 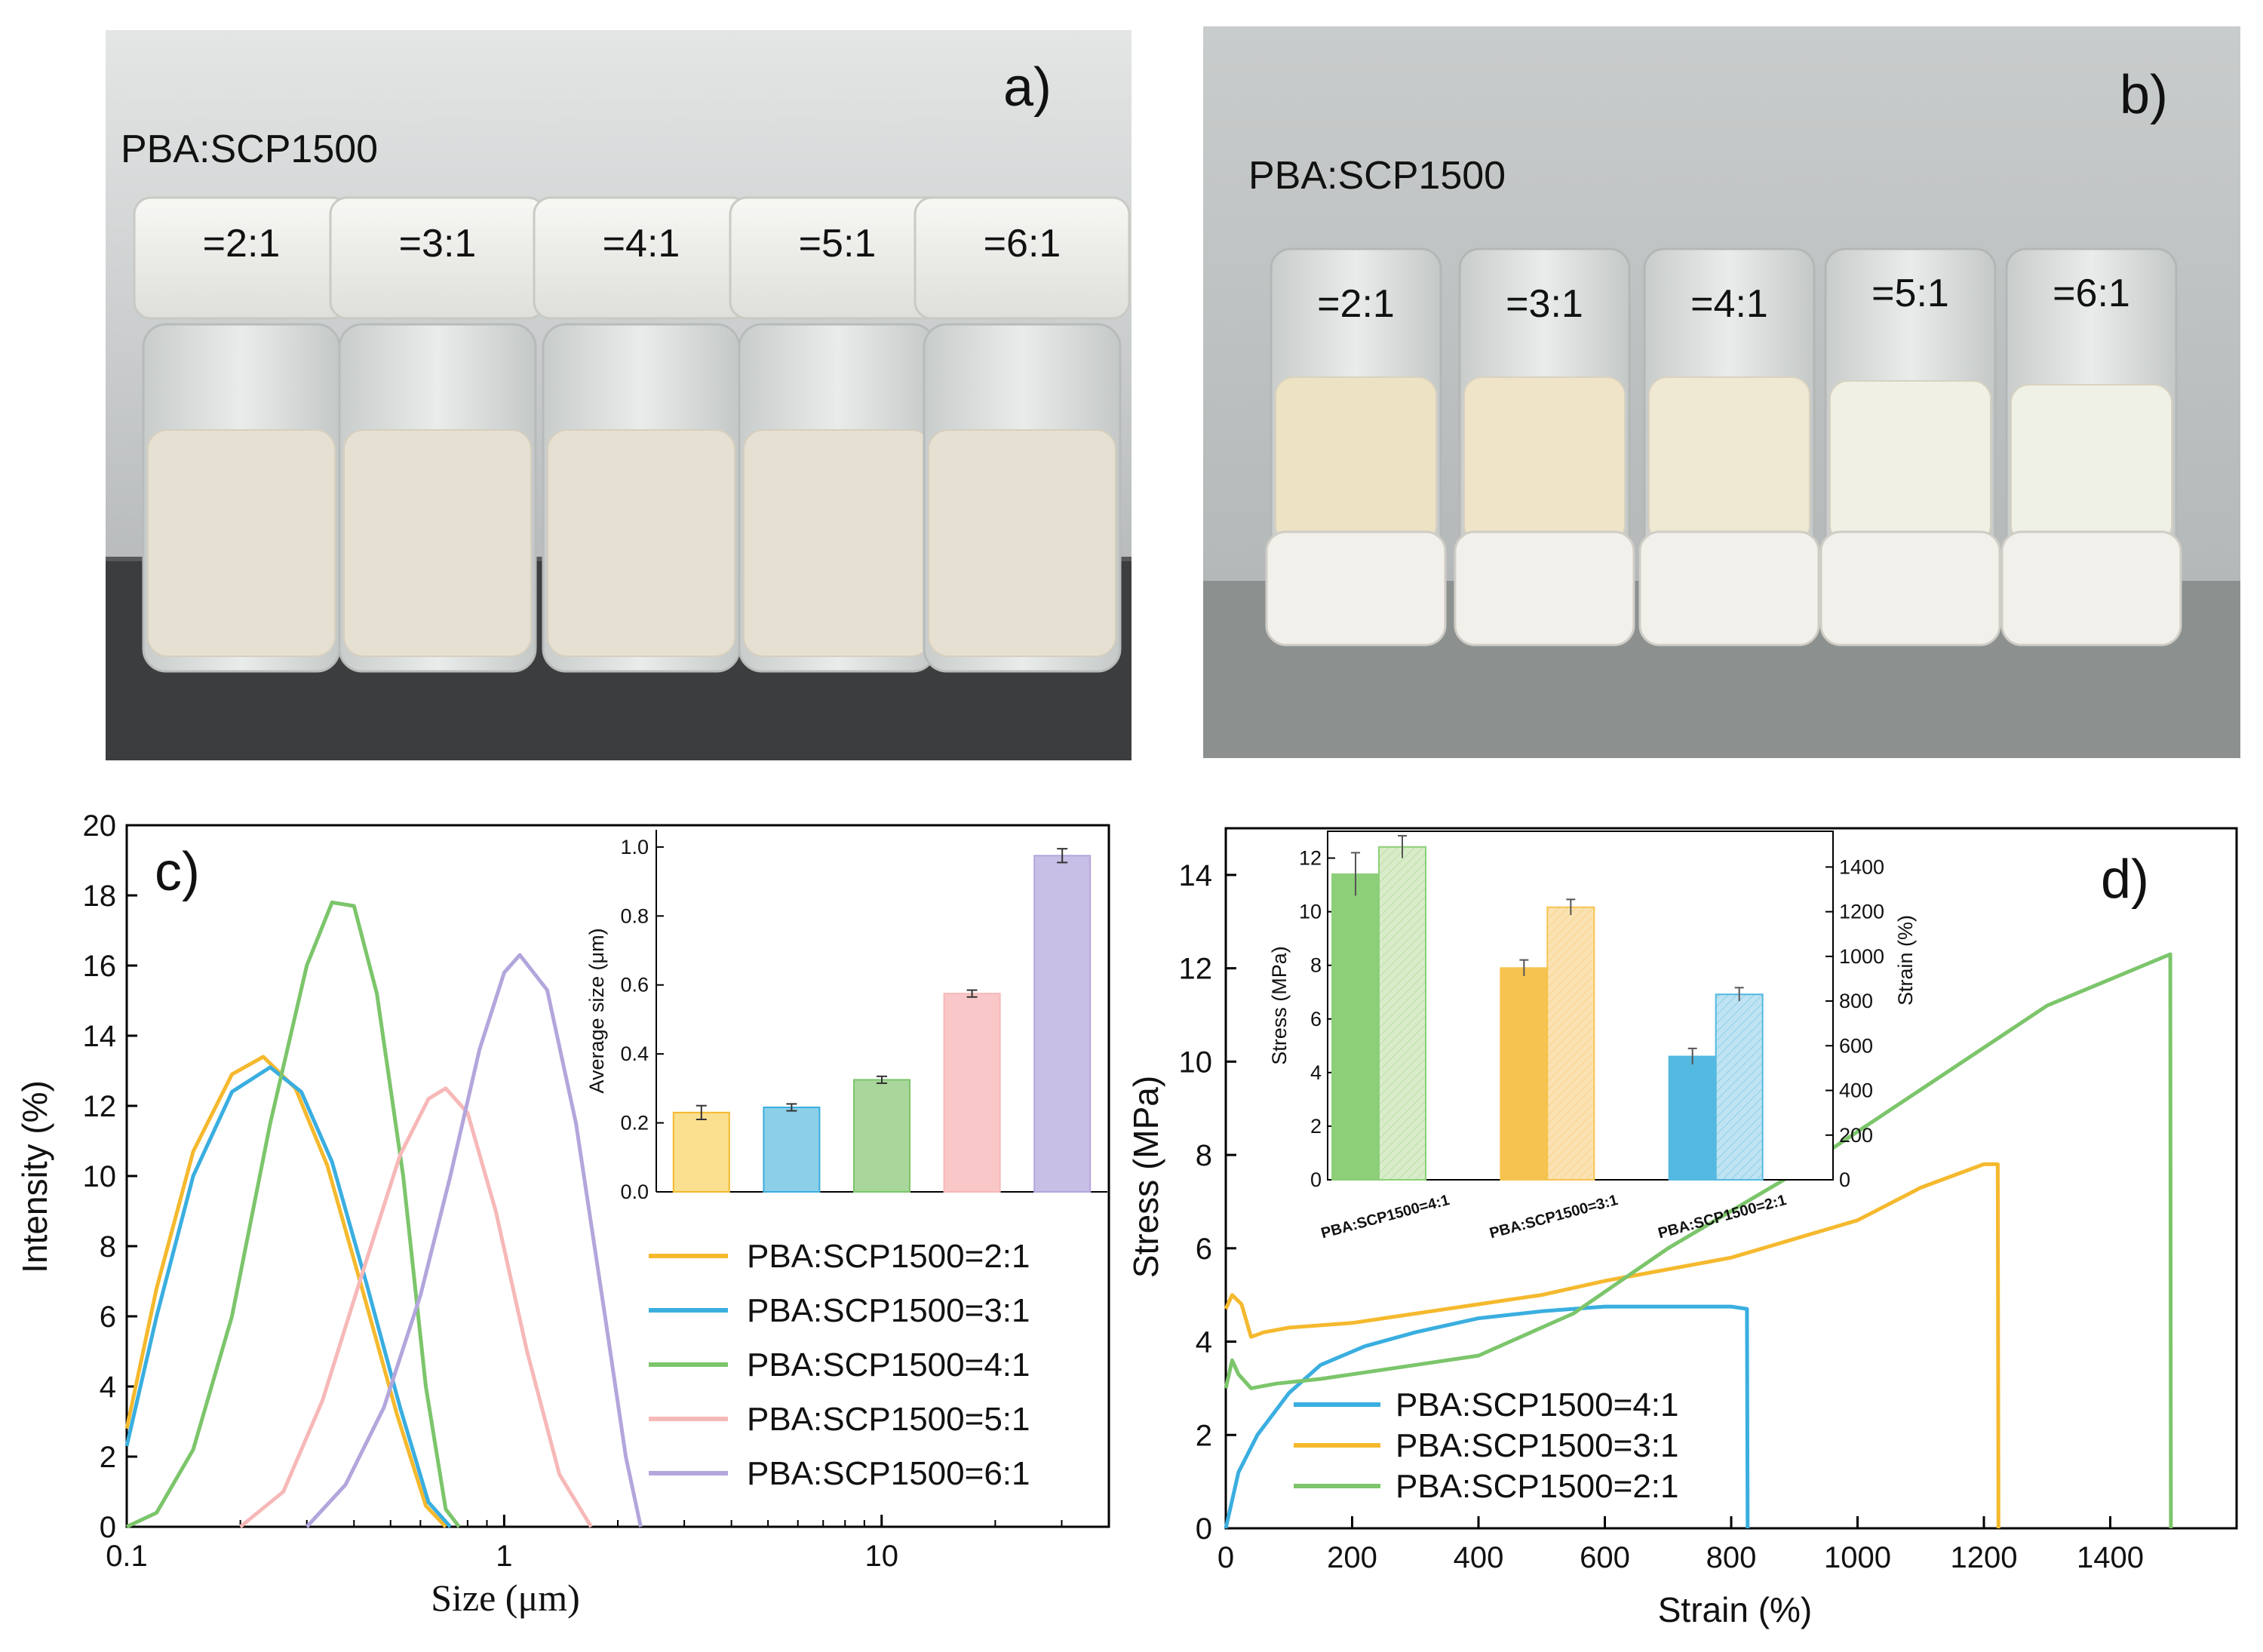 What do you see at coordinates (1856, 1090) in the screenshot?
I see `chart-d-inset-ytick-right-label: 400` at bounding box center [1856, 1090].